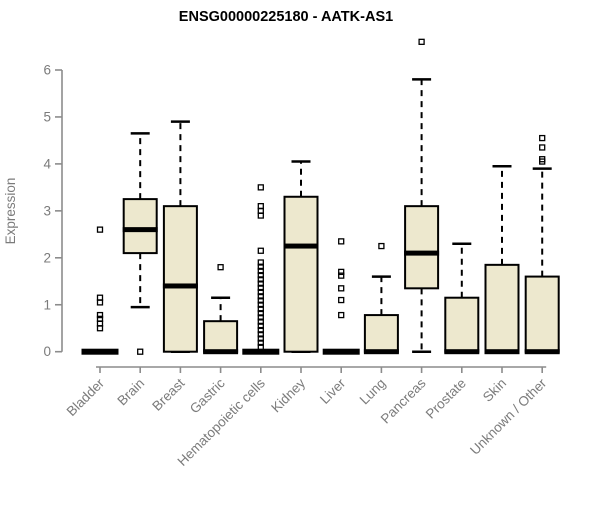 The height and width of the screenshot is (505, 600). Describe the element at coordinates (403, 400) in the screenshot. I see `x-tick-label: Pancreas` at that location.